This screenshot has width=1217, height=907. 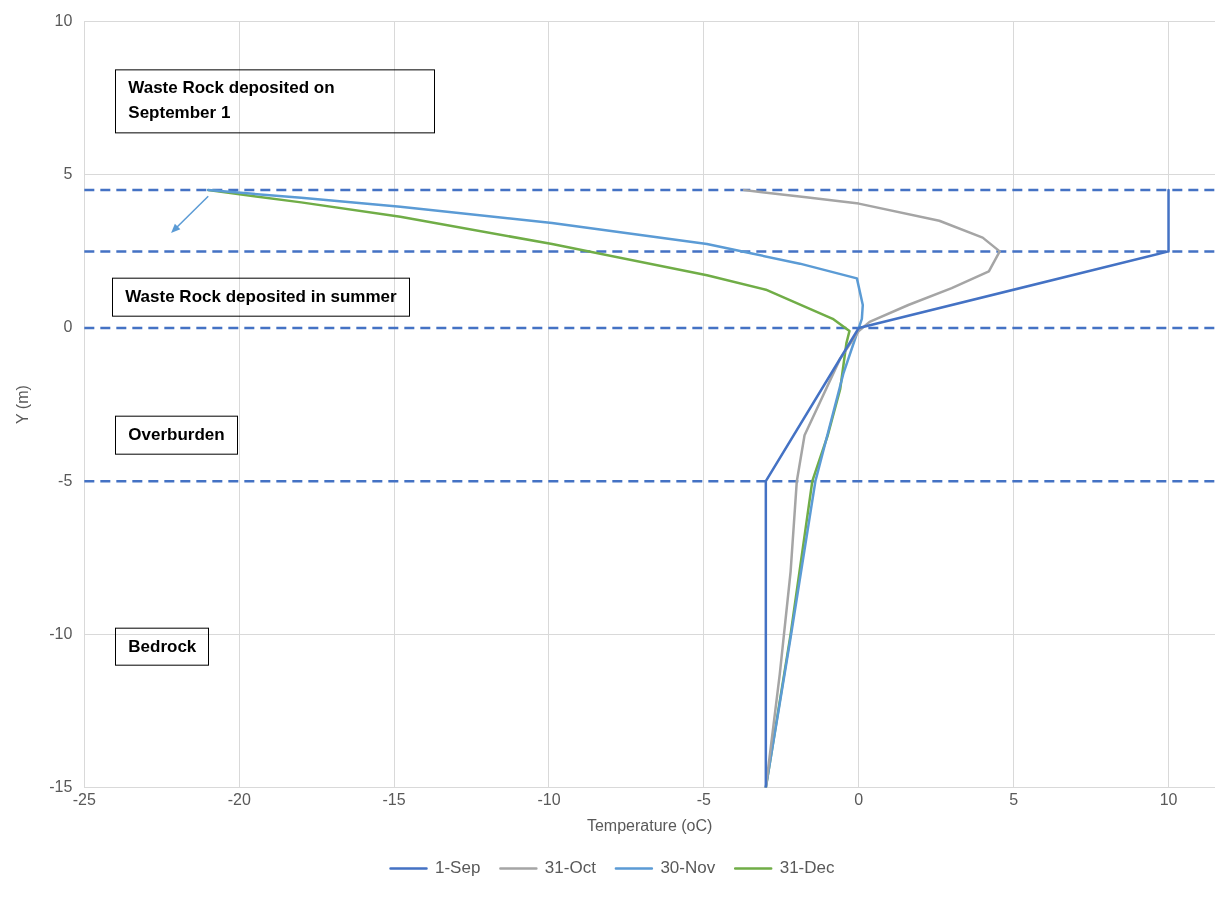 What do you see at coordinates (570, 868) in the screenshot?
I see `legend-label: 31-Oct` at bounding box center [570, 868].